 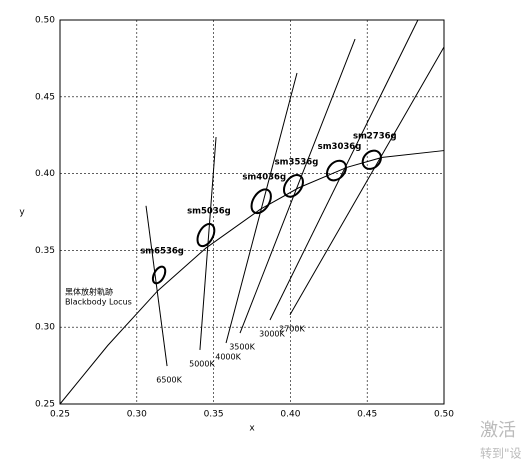 What do you see at coordinates (45, 174) in the screenshot?
I see `y-tick-label: 0.40` at bounding box center [45, 174].